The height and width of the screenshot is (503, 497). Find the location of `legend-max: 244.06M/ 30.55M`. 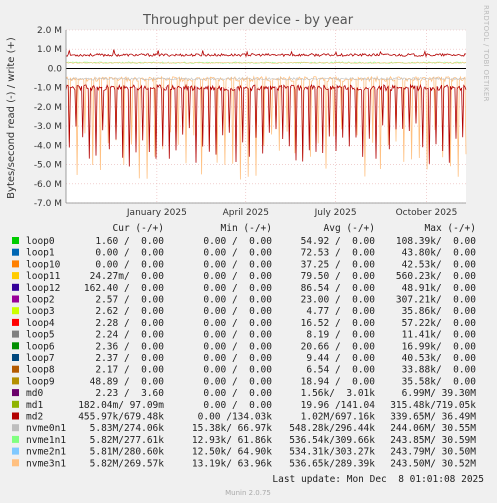

legend-max: 244.06M/ 30.55M is located at coordinates (433, 428).